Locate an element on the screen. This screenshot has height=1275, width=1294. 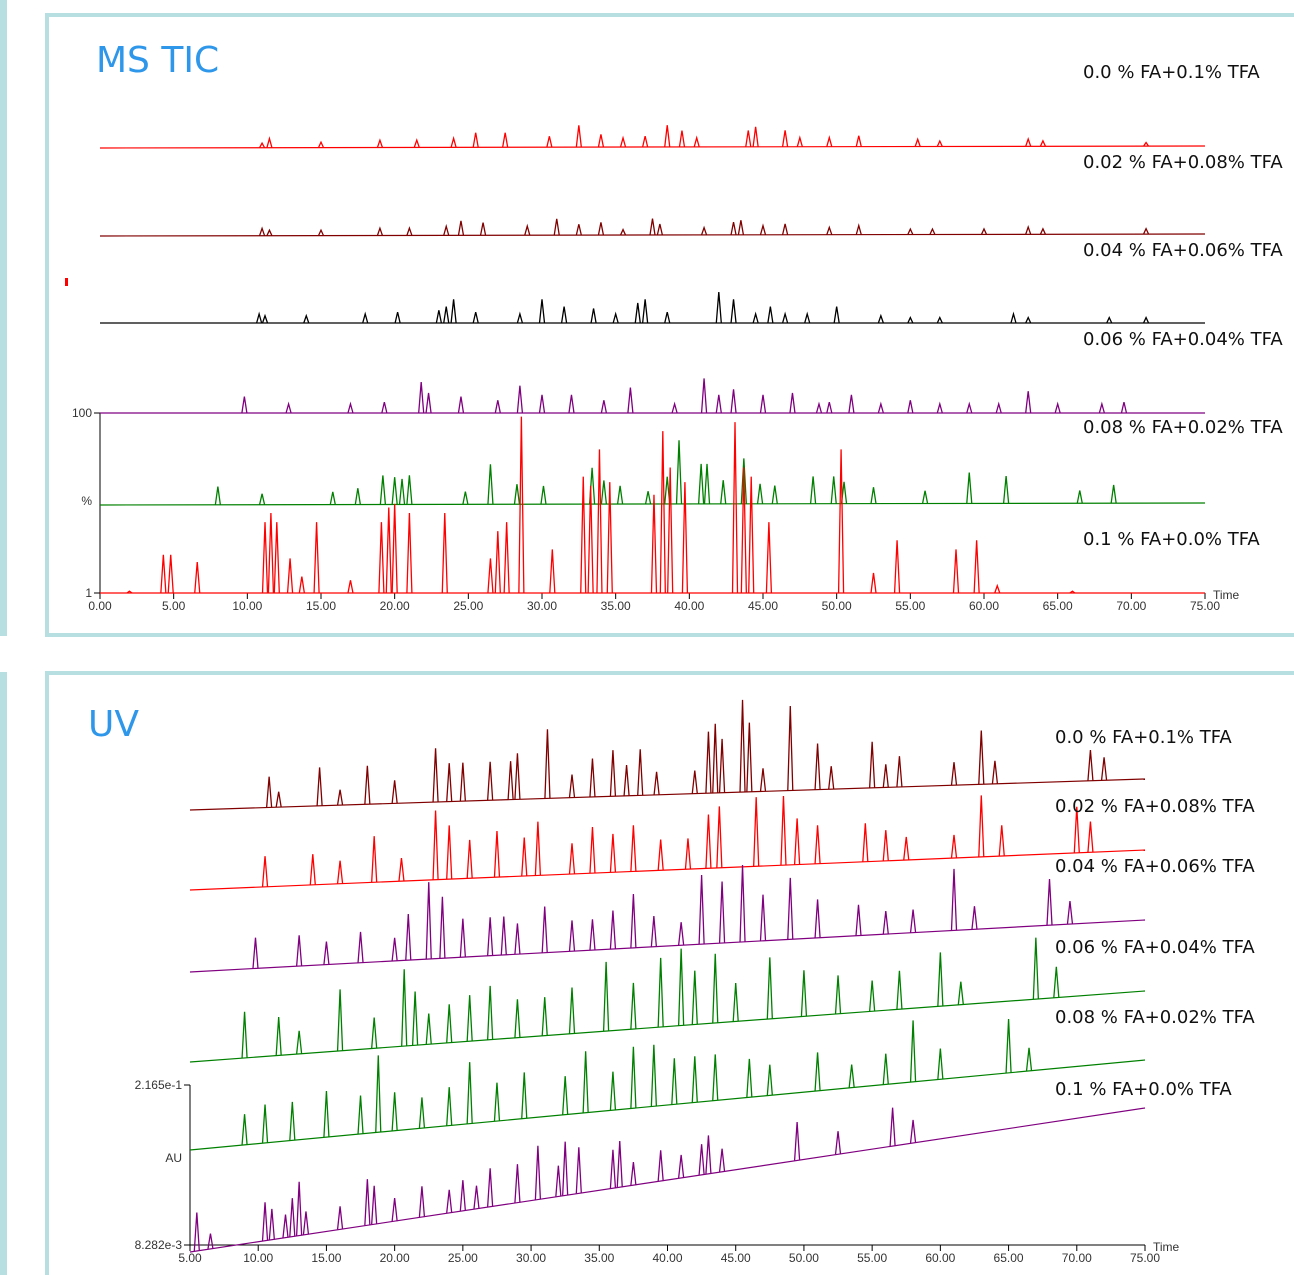
series-label: 0.04 % FA+0.06% TFA is located at coordinates (1155, 866).